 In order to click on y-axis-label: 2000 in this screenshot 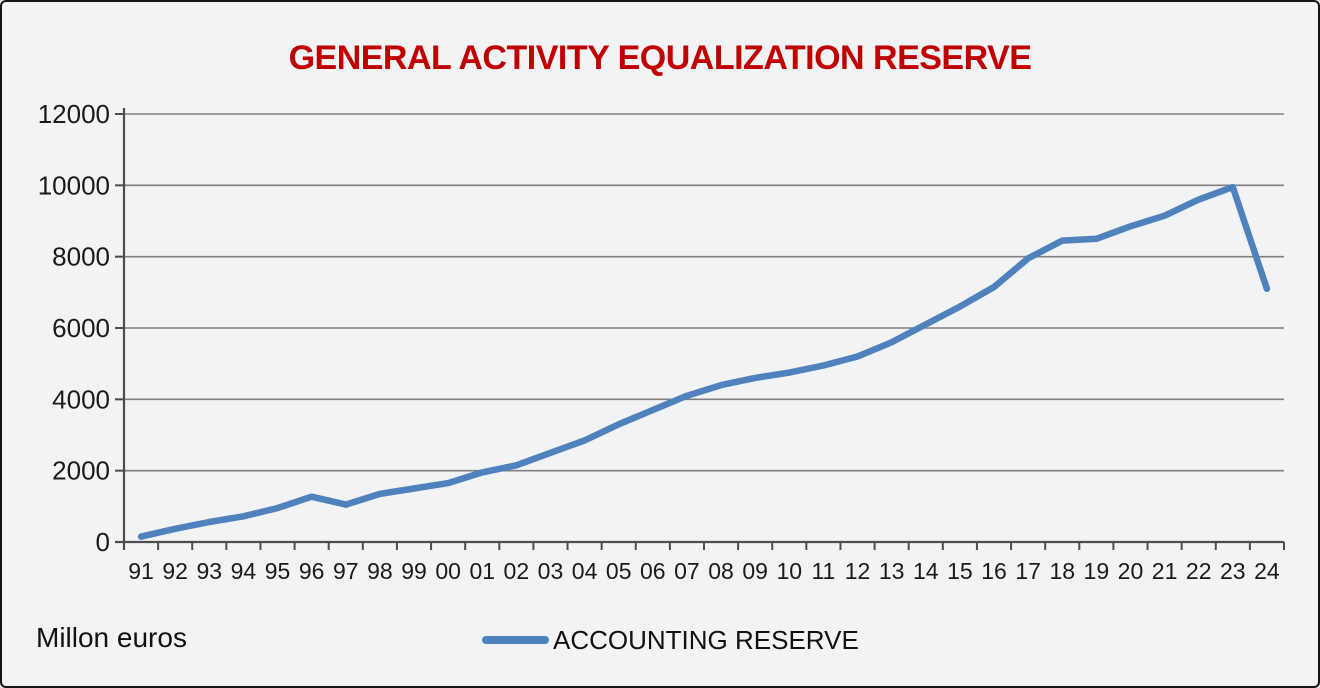, I will do `click(81, 471)`.